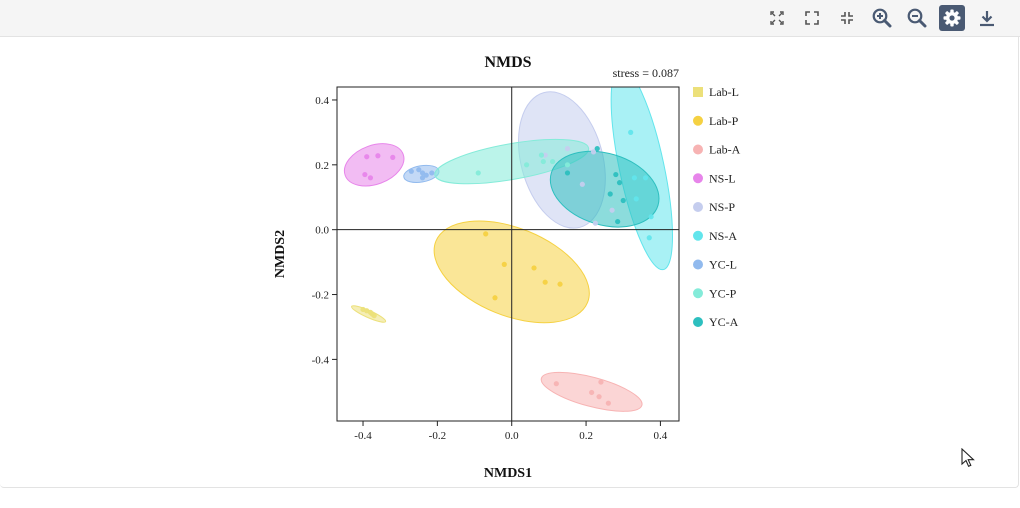  Describe the element at coordinates (322, 231) in the screenshot. I see `y-tick-label: 0.0` at that location.